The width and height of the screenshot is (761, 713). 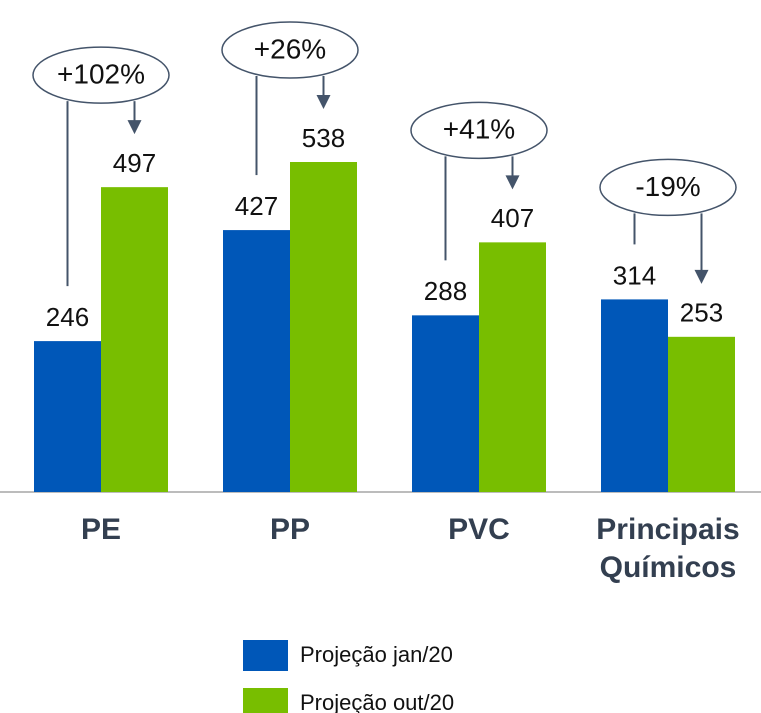 I want to click on value-label: 314, so click(x=634, y=275).